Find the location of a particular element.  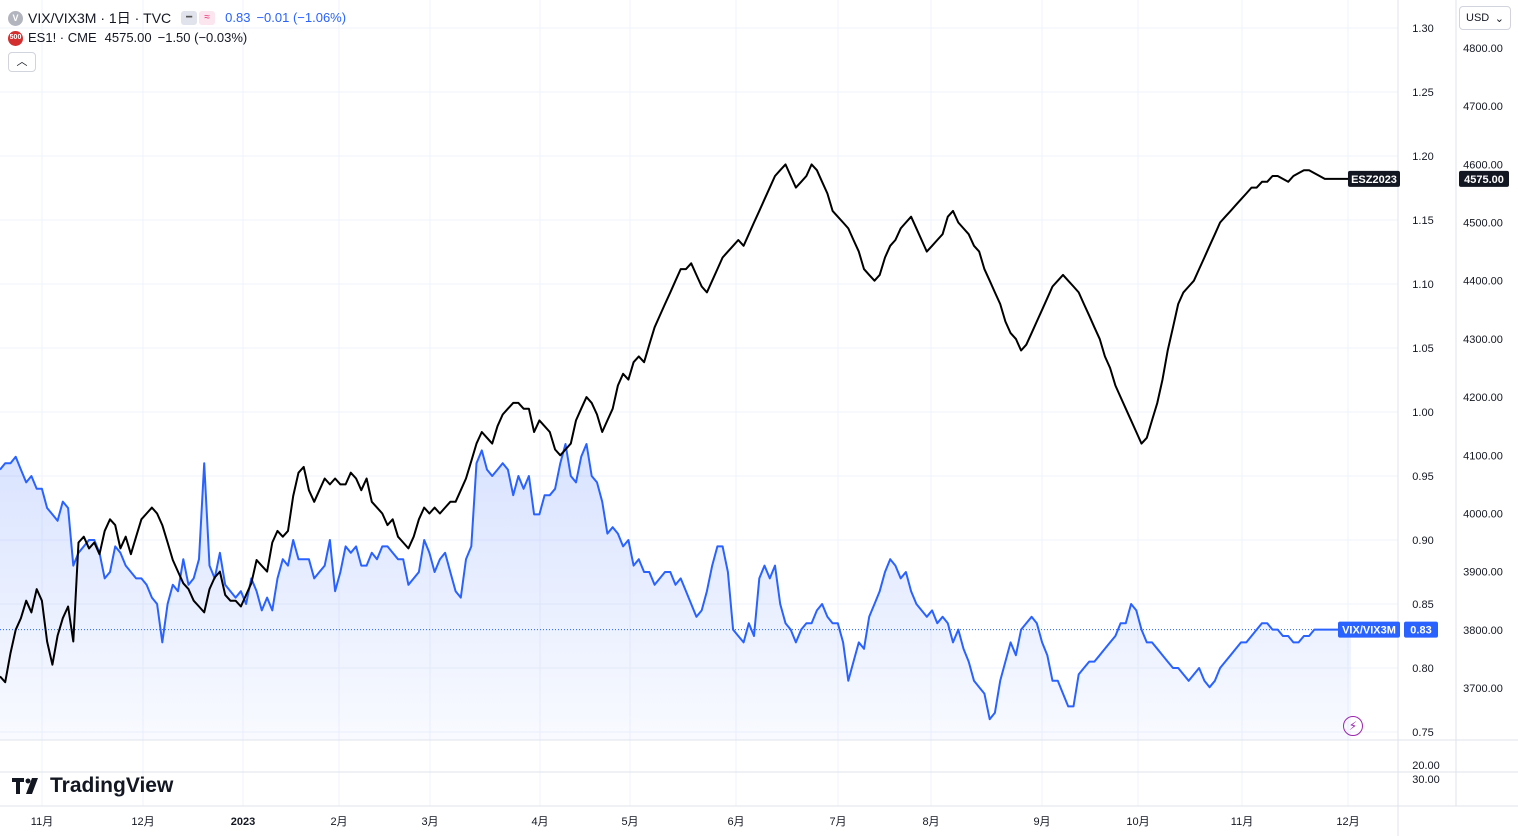

currency-label: USD is located at coordinates (1478, 18).